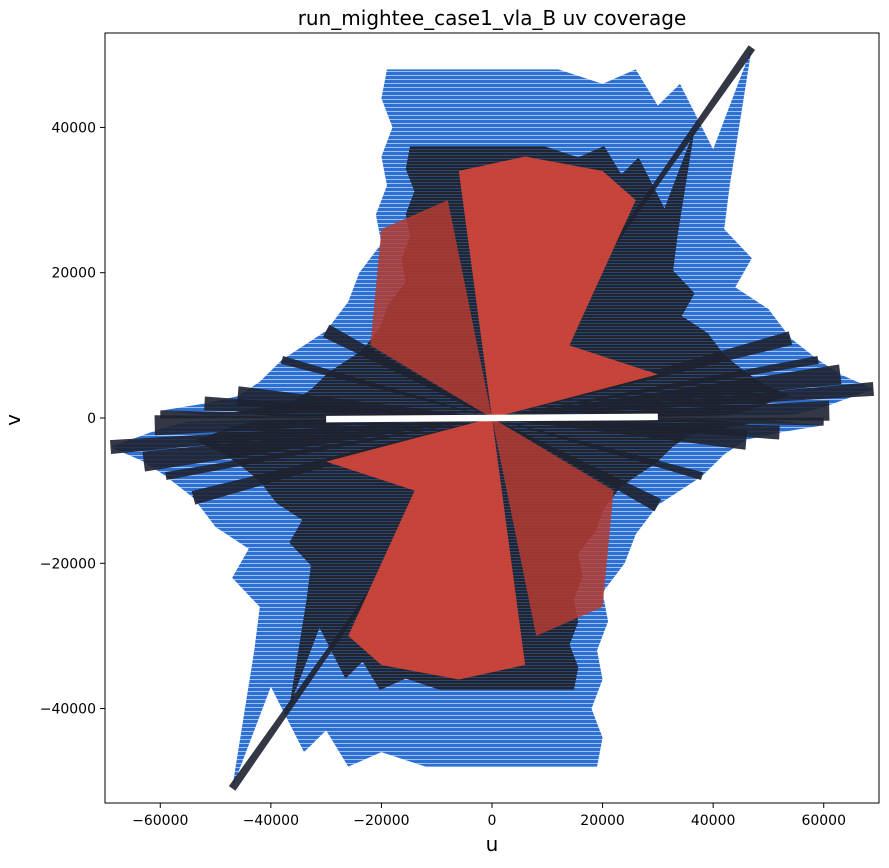 The image size is (889, 868). What do you see at coordinates (553, 527) in the screenshot?
I see `uv-core-lower-right` at bounding box center [553, 527].